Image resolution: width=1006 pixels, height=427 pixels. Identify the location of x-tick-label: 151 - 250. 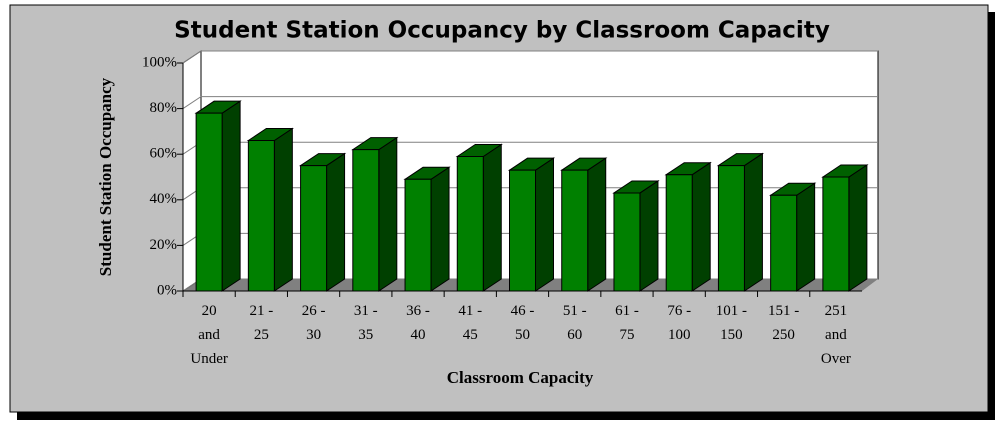
(784, 323).